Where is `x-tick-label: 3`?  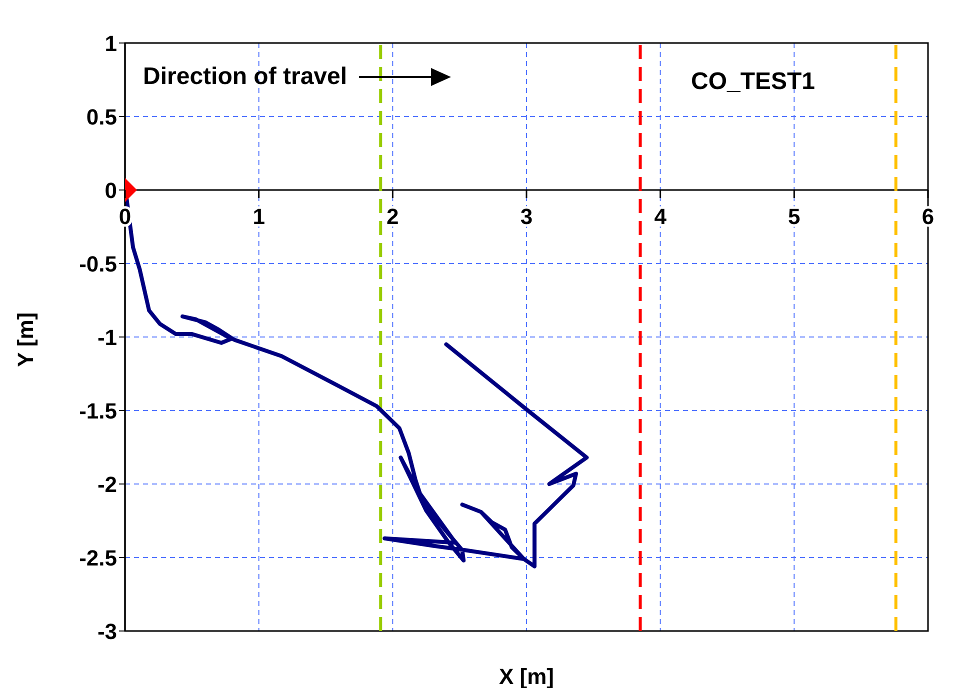
x-tick-label: 3 is located at coordinates (526, 216).